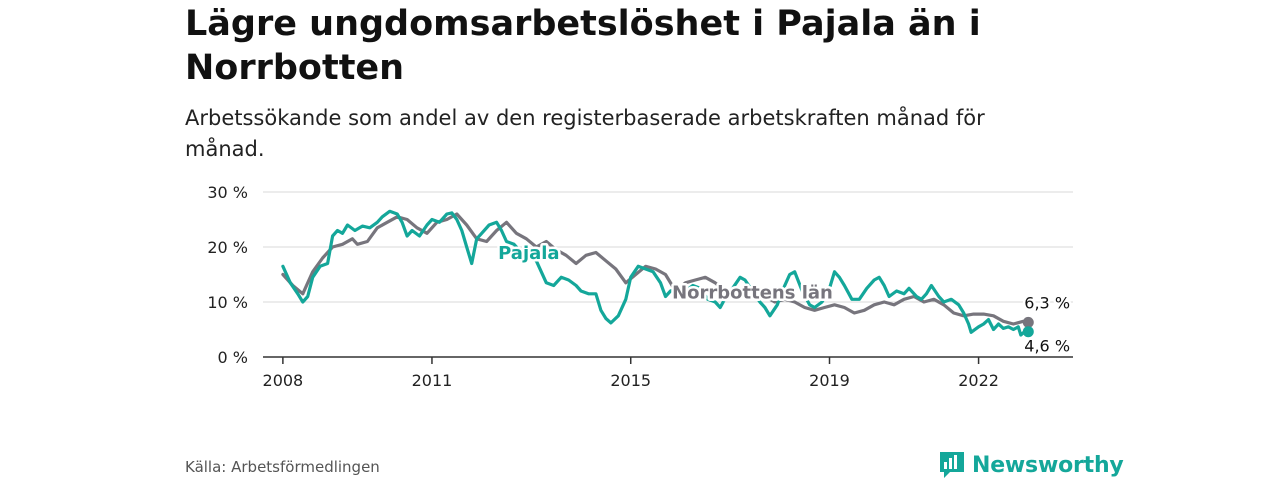  I want to click on series-label-norrbotten-halo: Norrbottens län, so click(752, 293).